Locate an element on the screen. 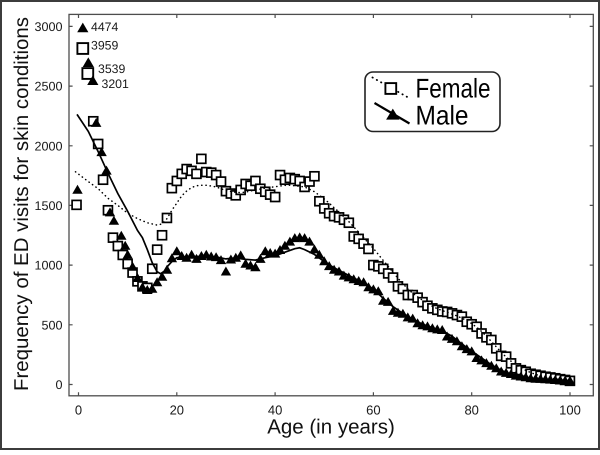 The height and width of the screenshot is (455, 600). svg-text: 40 is located at coordinates (275, 410).